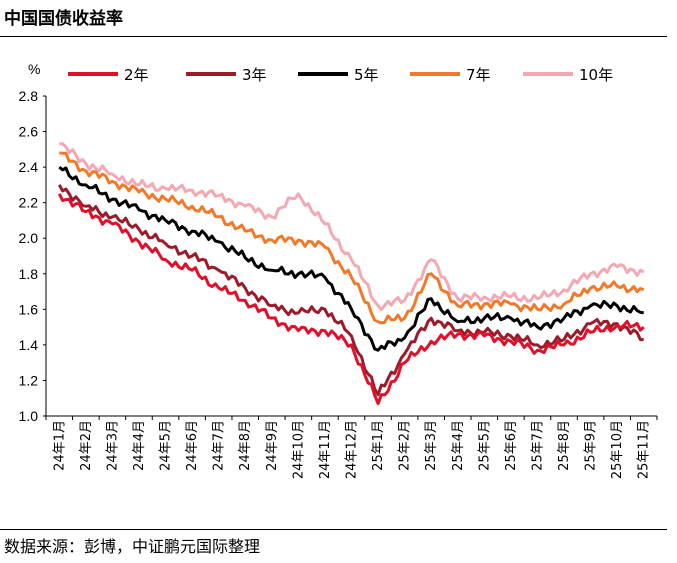  Describe the element at coordinates (132, 546) in the screenshot. I see `source-note: 数据来源：彭博，中证鹏元国际整理` at that location.